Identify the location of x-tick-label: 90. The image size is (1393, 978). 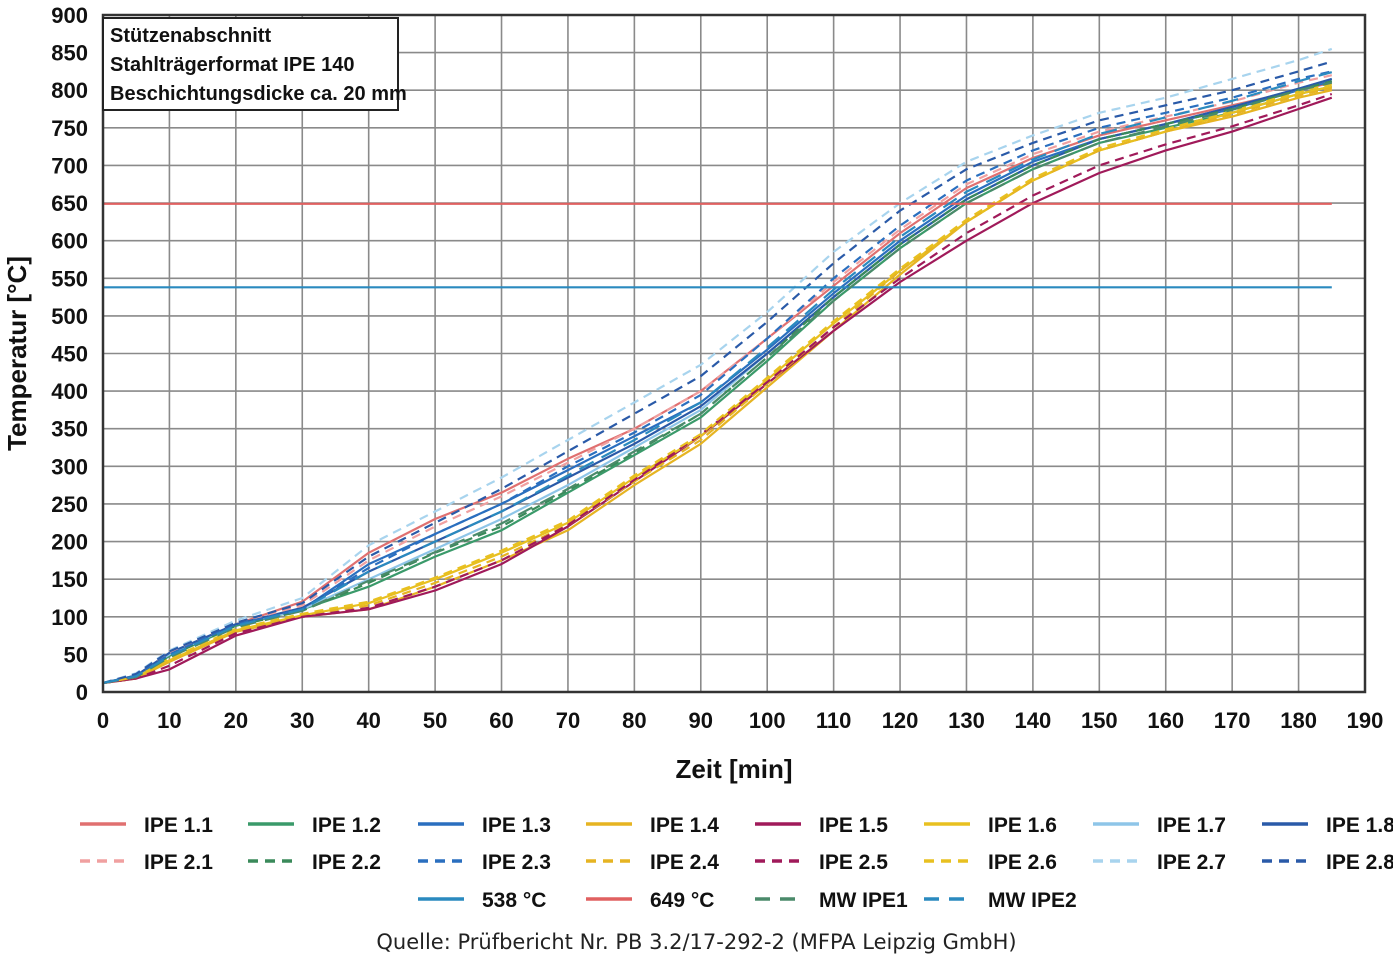
(701, 720).